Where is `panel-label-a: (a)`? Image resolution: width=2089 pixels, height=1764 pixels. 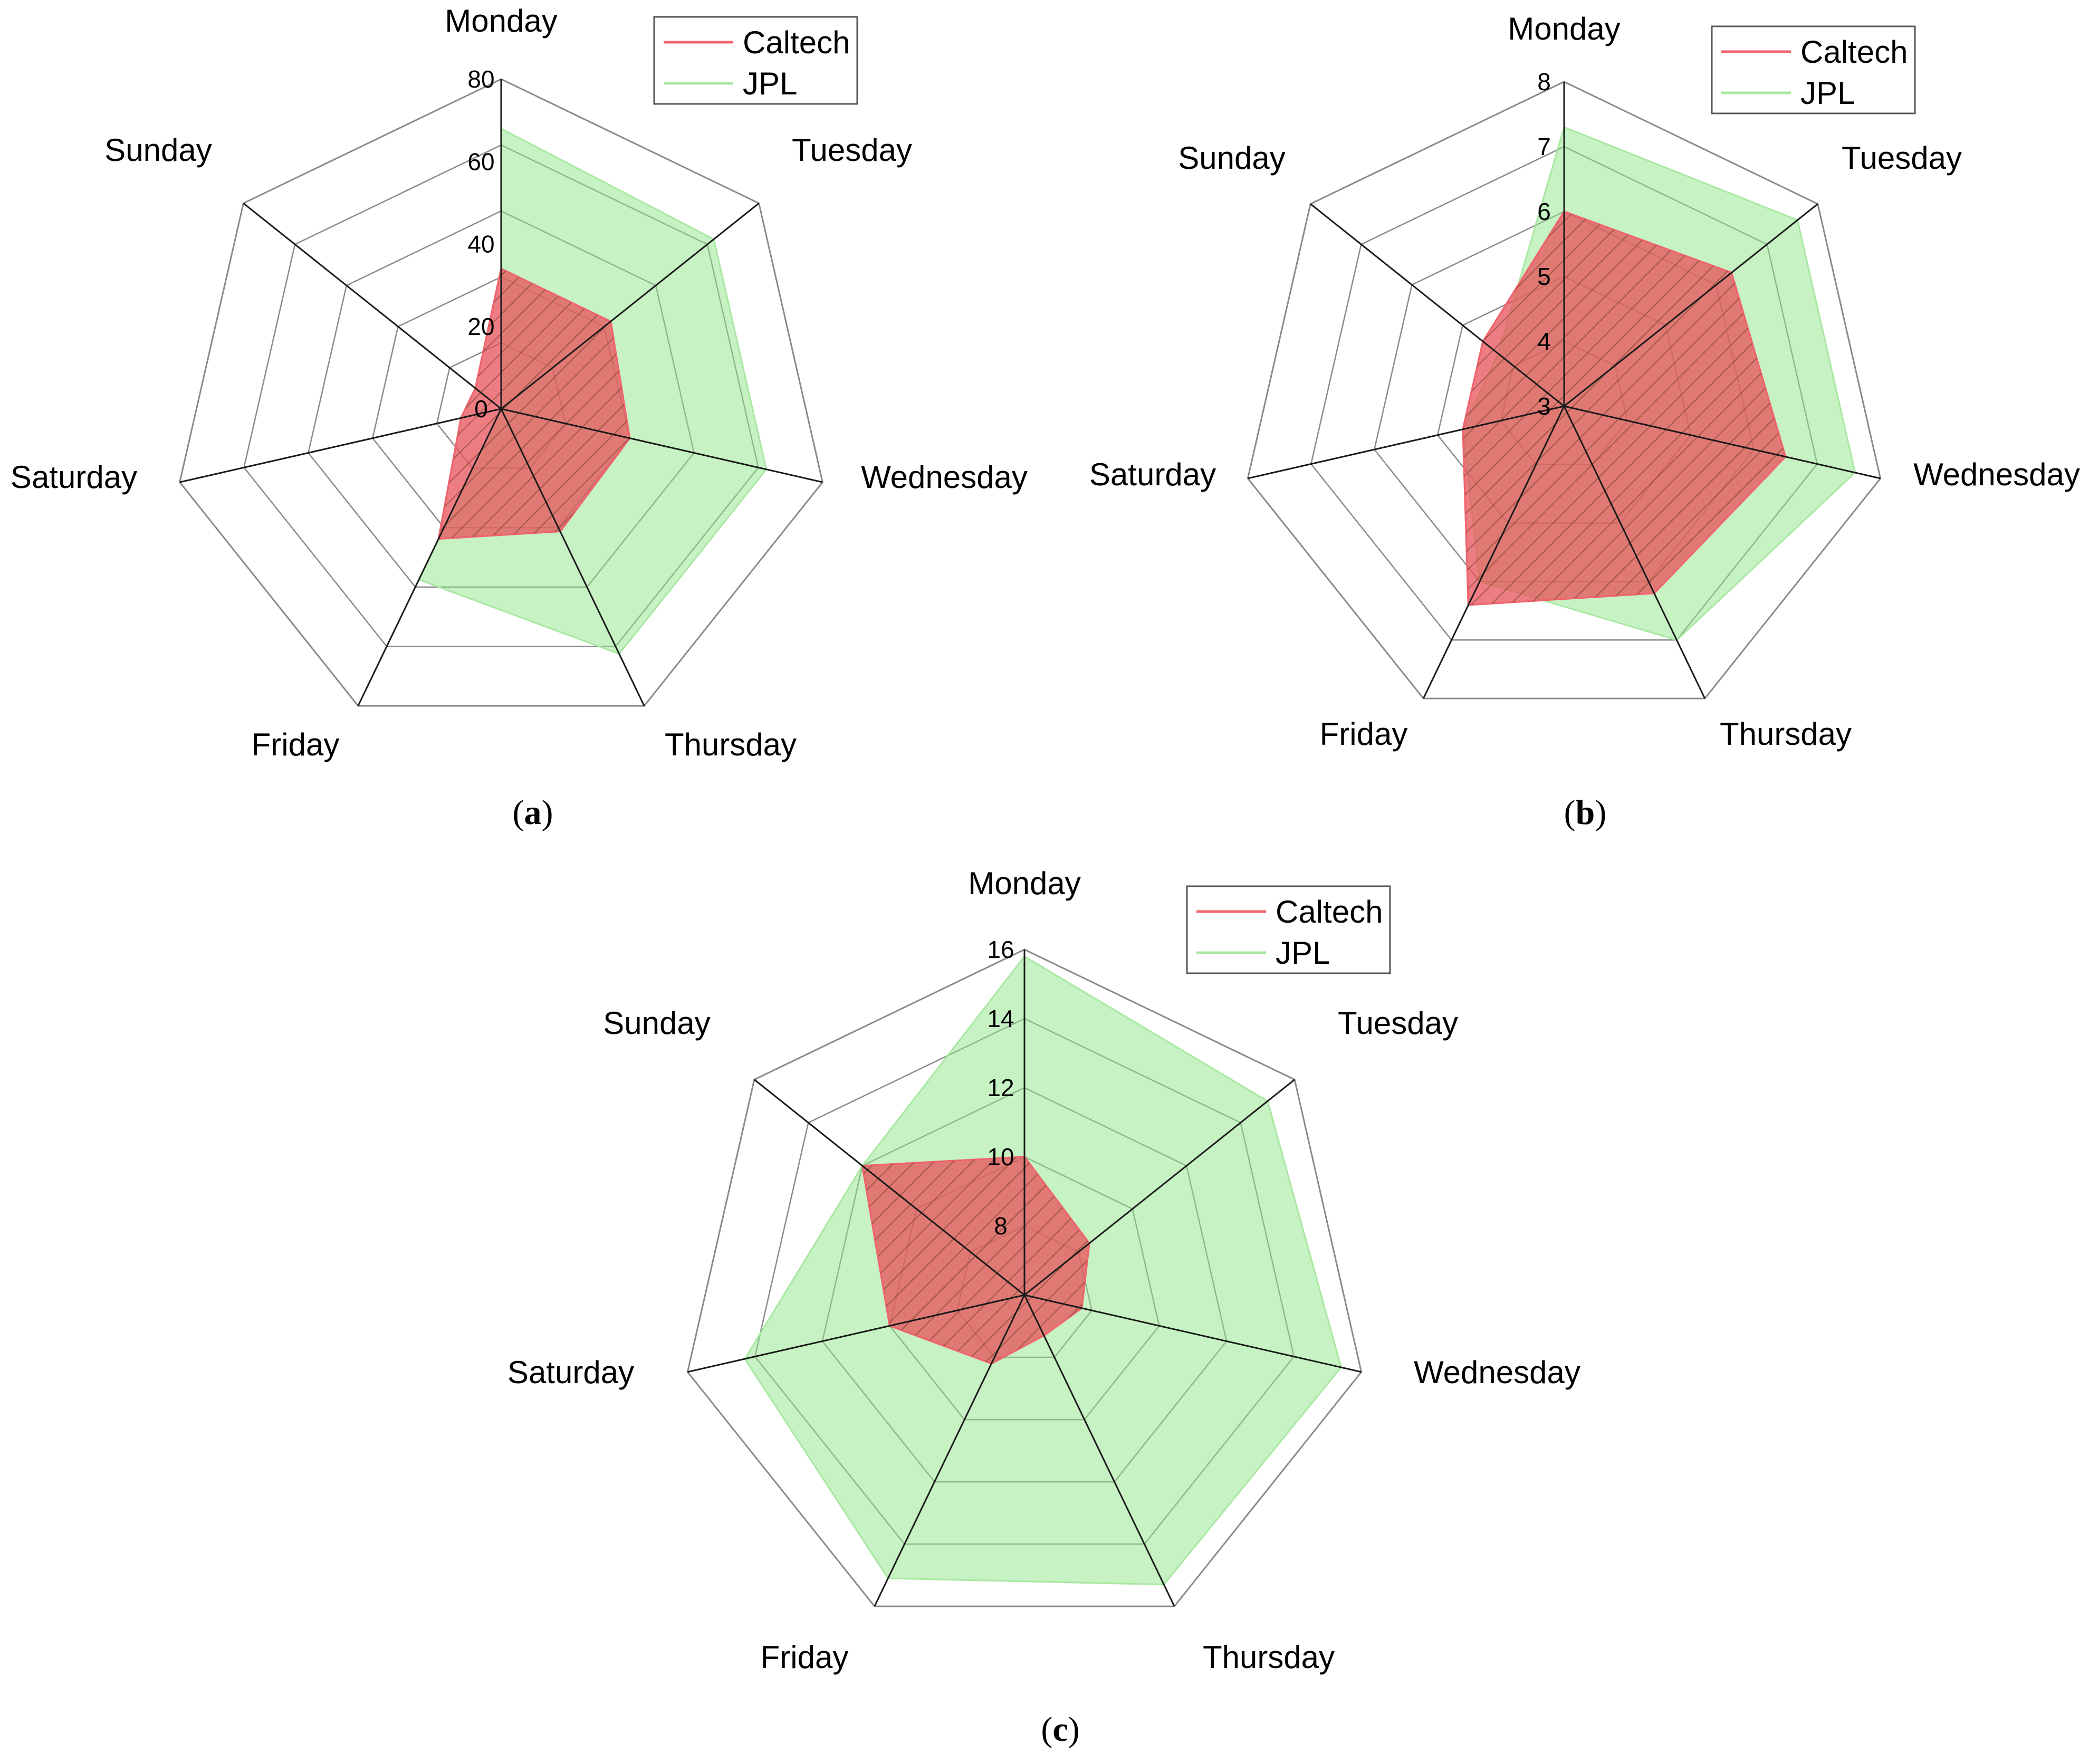
panel-label-a: (a) is located at coordinates (533, 812).